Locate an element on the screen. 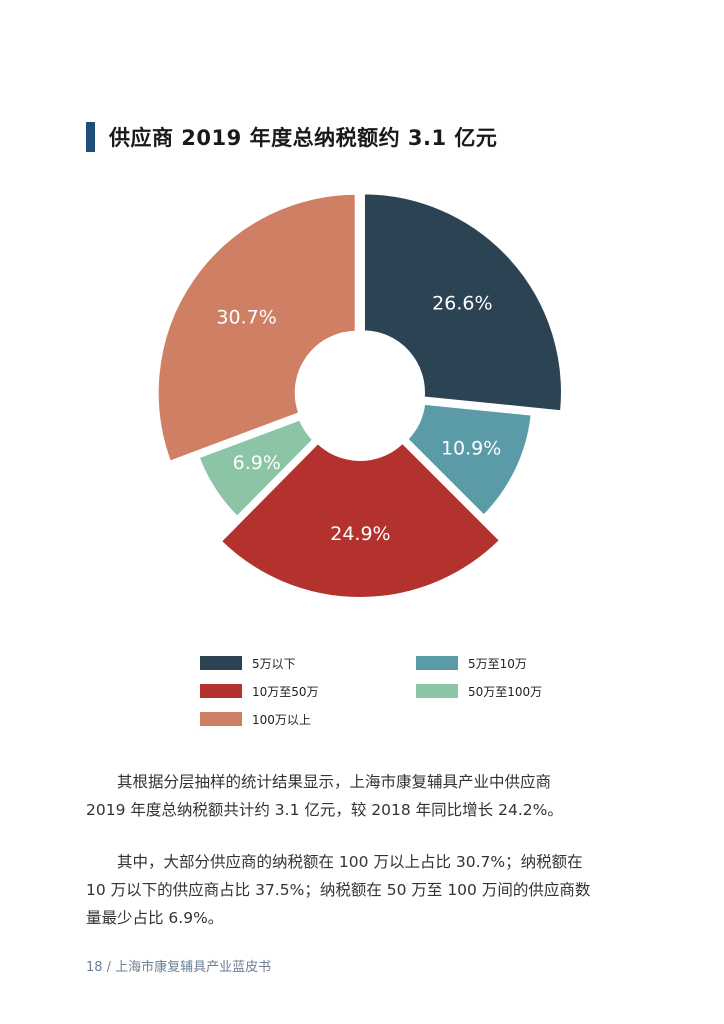 The width and height of the screenshot is (724, 1024). legend-label: 5万以下 is located at coordinates (274, 663).